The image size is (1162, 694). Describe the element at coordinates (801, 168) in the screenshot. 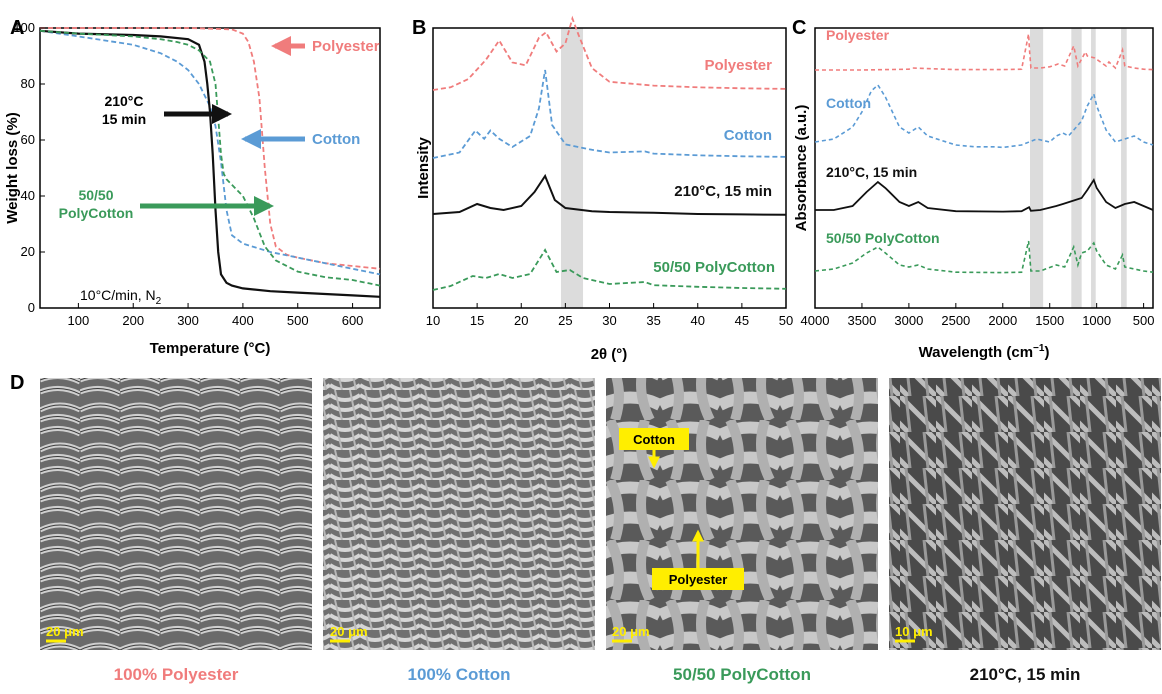

I see `ftir-y-axis-label: Absorbance (a.u.)` at that location.